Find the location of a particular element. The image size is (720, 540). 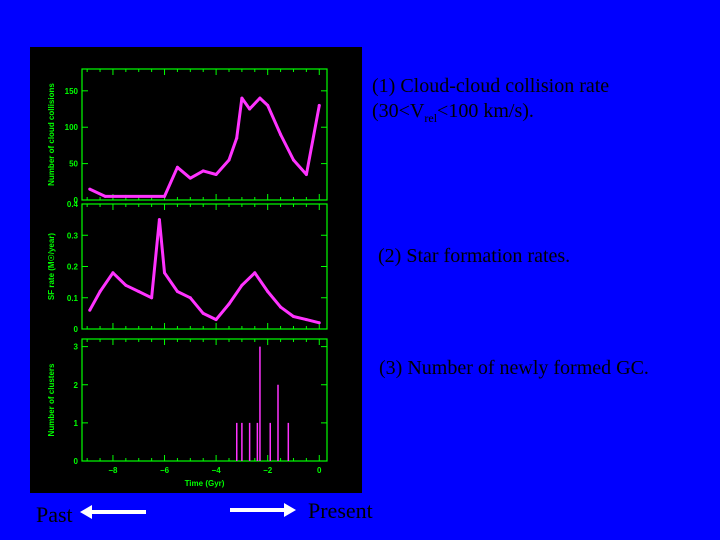

y-tick-label: 0.4 is located at coordinates (73, 204).